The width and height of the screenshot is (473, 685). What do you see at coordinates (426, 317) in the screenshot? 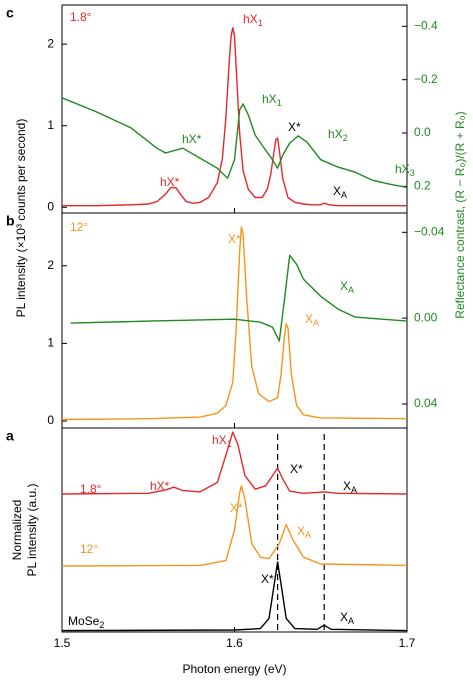
I see `y2-tick-label: 0.00` at bounding box center [426, 317].